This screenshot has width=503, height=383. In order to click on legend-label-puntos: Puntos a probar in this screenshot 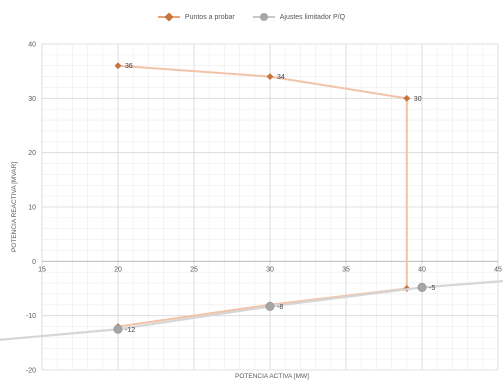, I will do `click(209, 17)`.